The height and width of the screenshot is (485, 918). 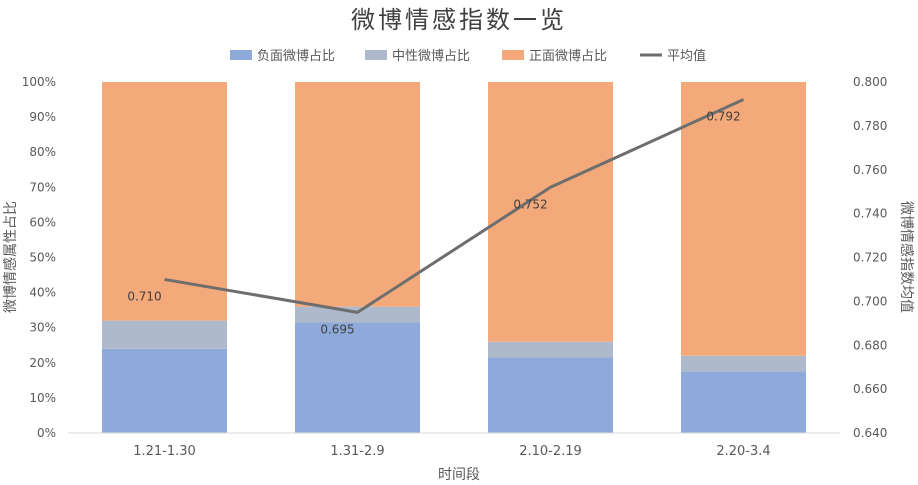 What do you see at coordinates (42, 117) in the screenshot?
I see `left-tick-label: 90%` at bounding box center [42, 117].